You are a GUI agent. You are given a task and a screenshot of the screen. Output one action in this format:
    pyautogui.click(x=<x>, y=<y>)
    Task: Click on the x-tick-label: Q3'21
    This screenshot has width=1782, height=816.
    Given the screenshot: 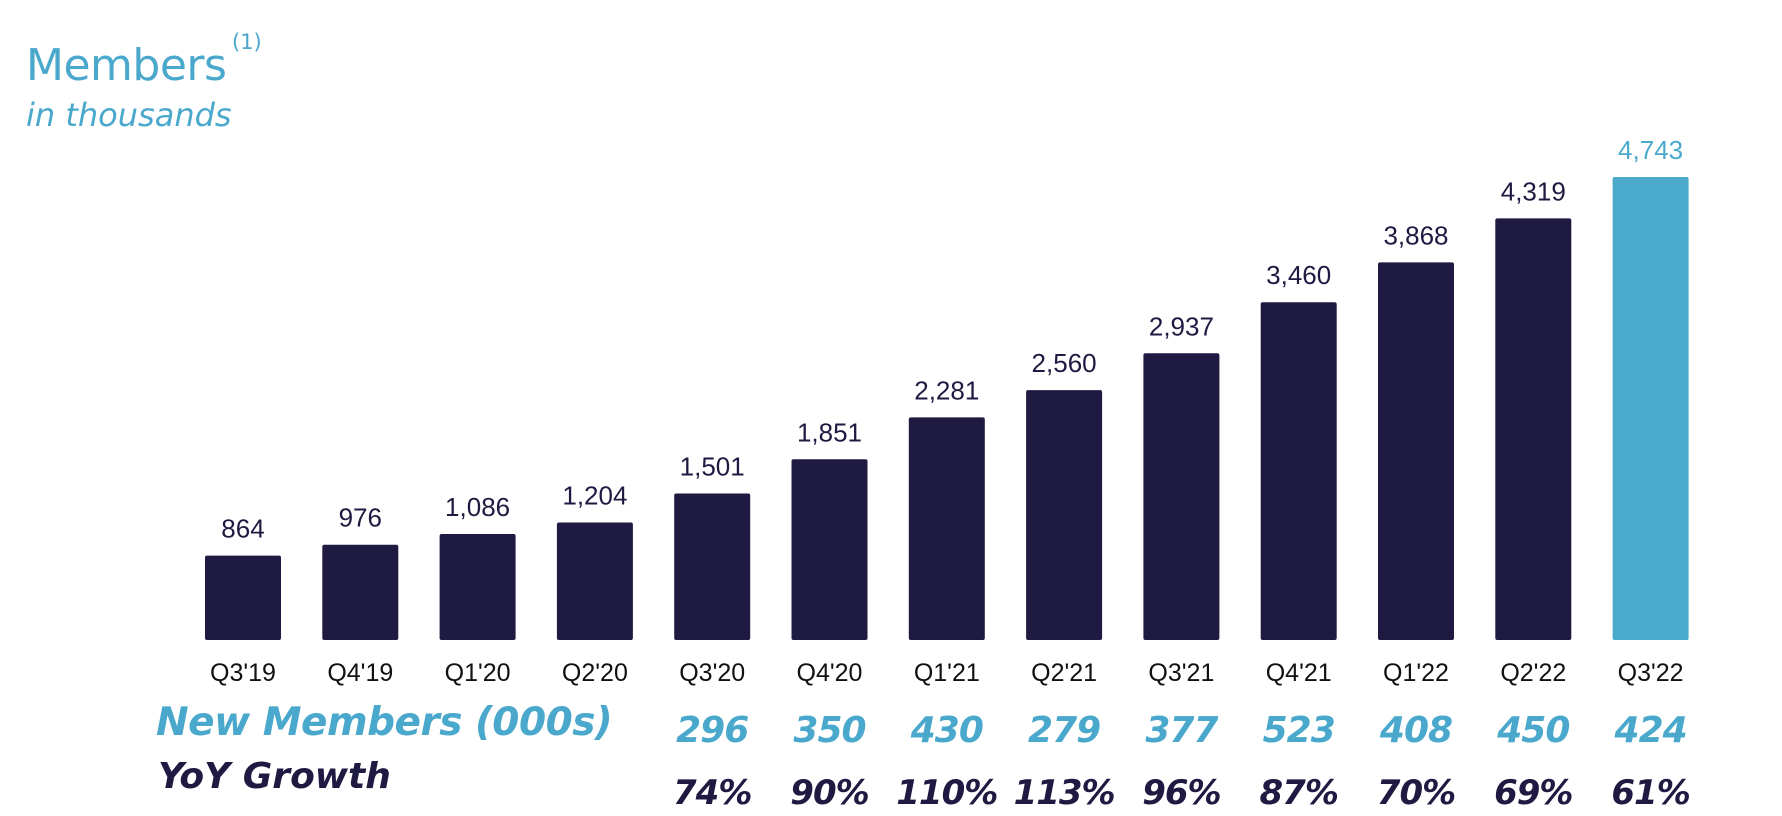 What is the action you would take?
    pyautogui.click(x=1181, y=673)
    